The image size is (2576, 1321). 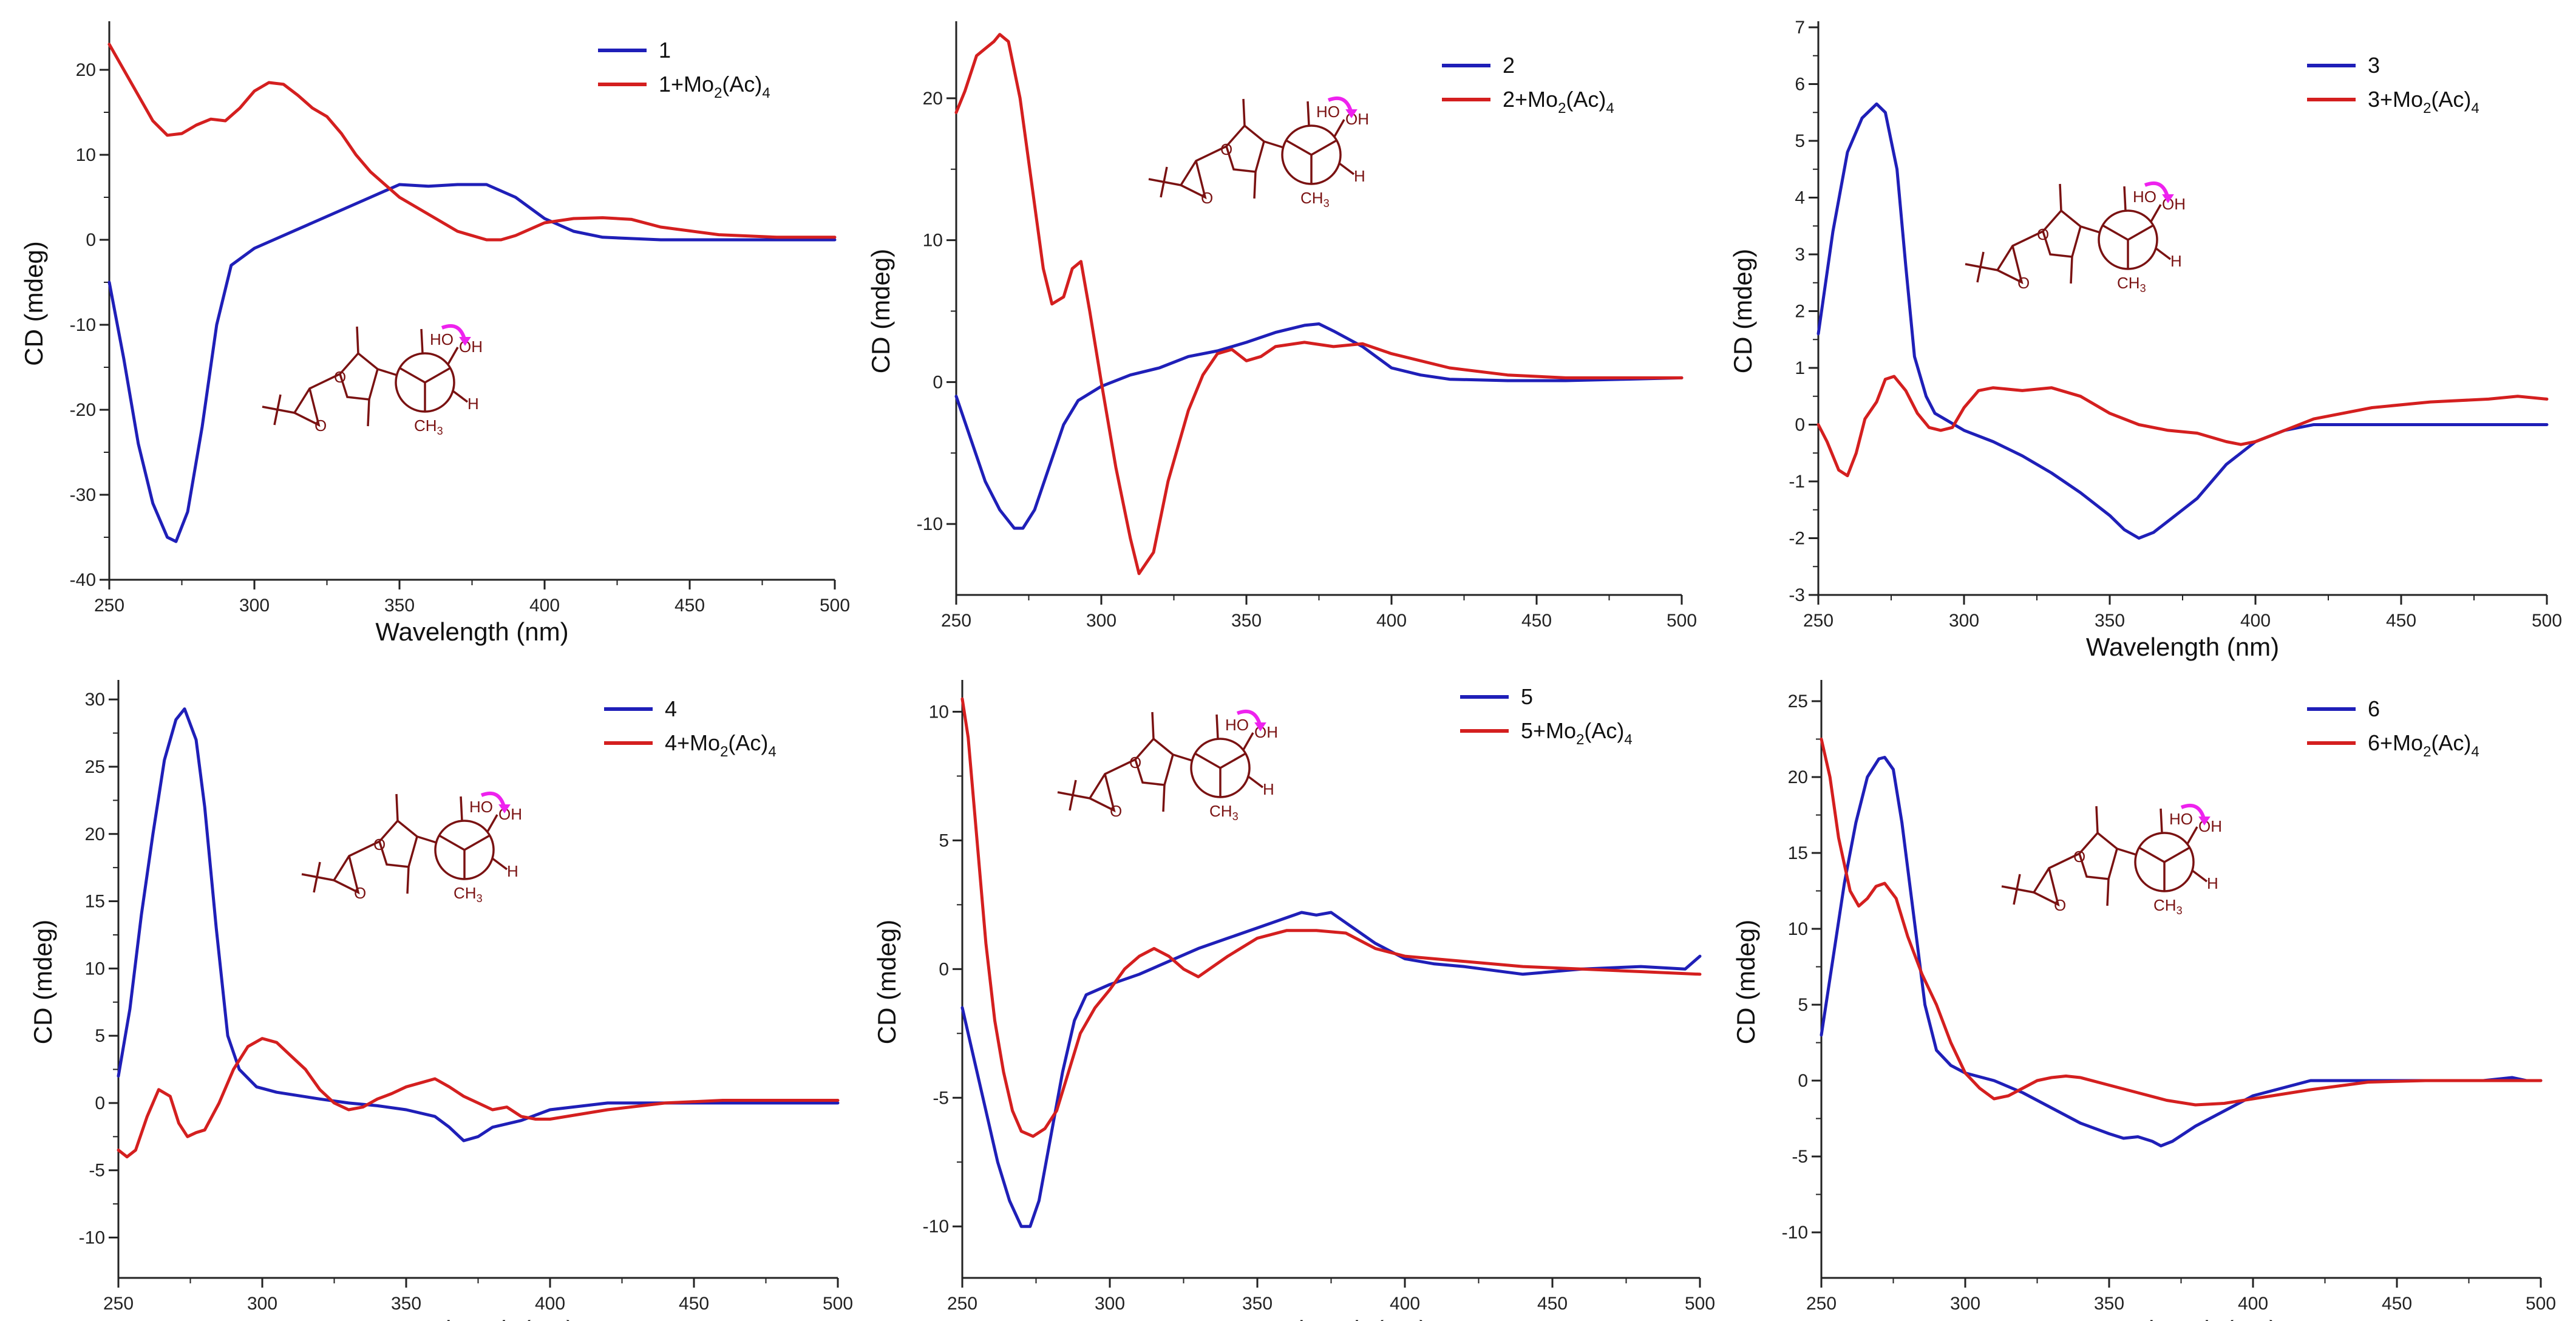 I want to click on y-tick-label: -30, so click(x=83, y=495).